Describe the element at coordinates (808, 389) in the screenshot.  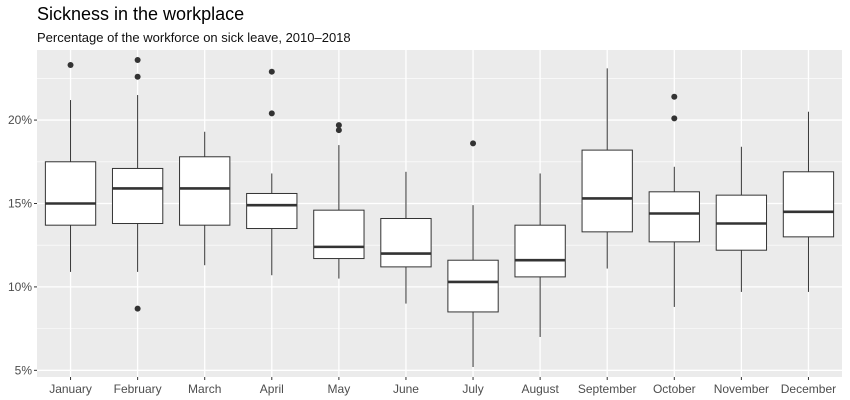
I see `x-tick-label: December` at that location.